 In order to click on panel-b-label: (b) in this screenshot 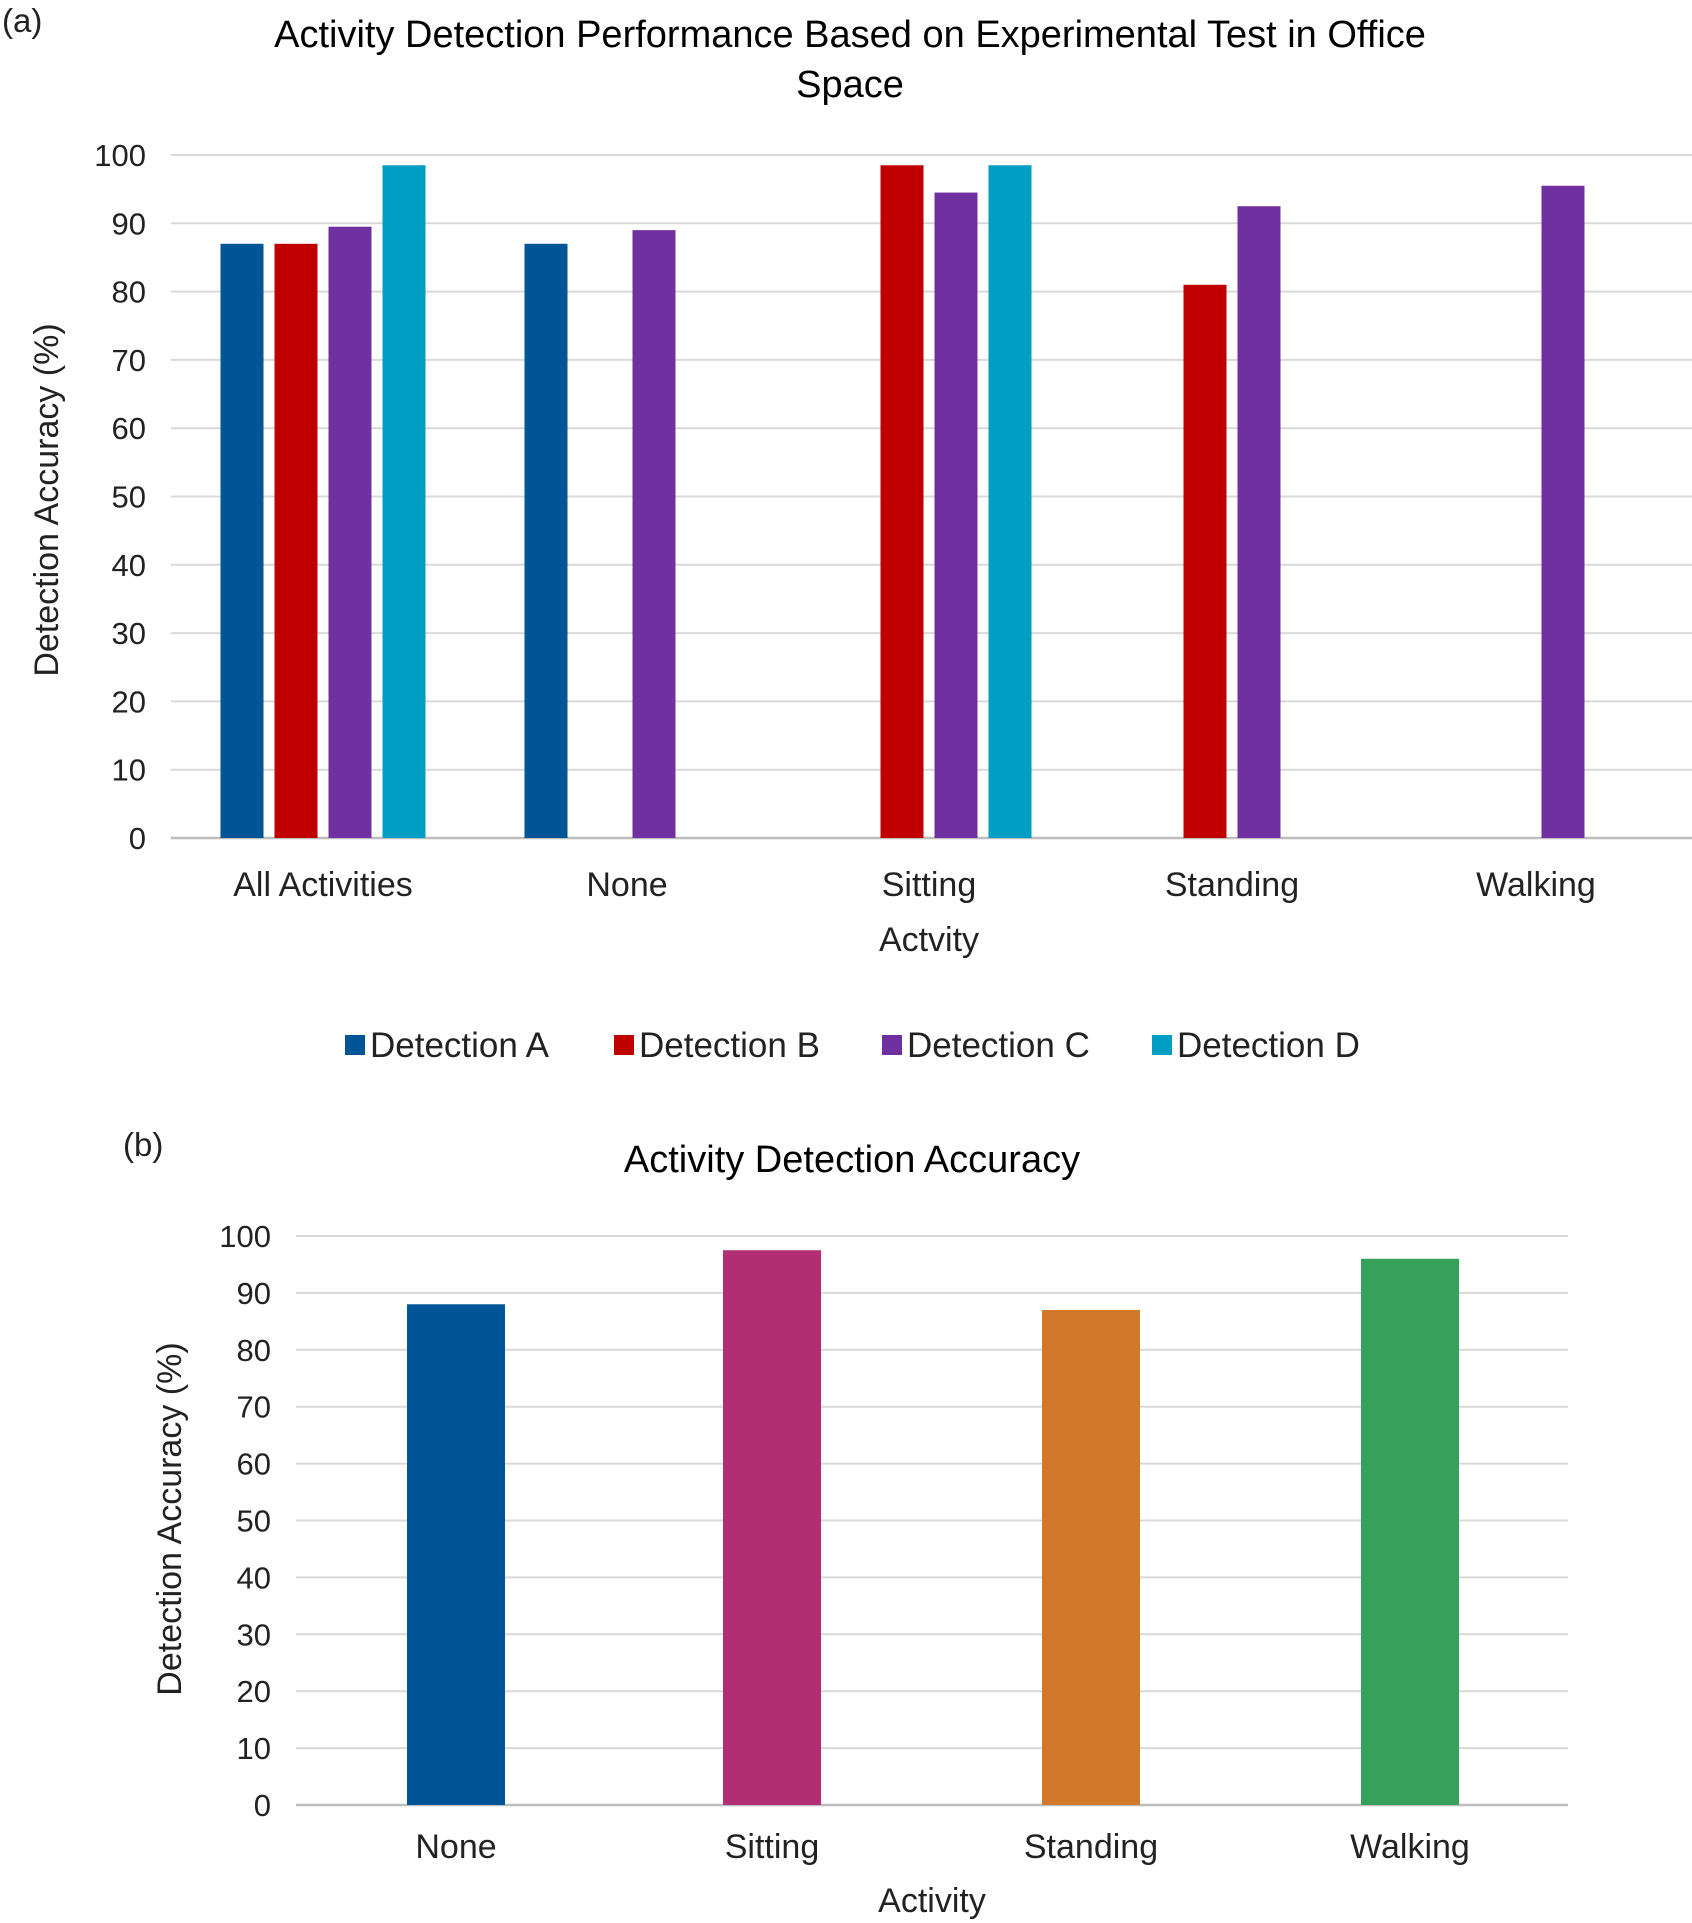, I will do `click(143, 1144)`.